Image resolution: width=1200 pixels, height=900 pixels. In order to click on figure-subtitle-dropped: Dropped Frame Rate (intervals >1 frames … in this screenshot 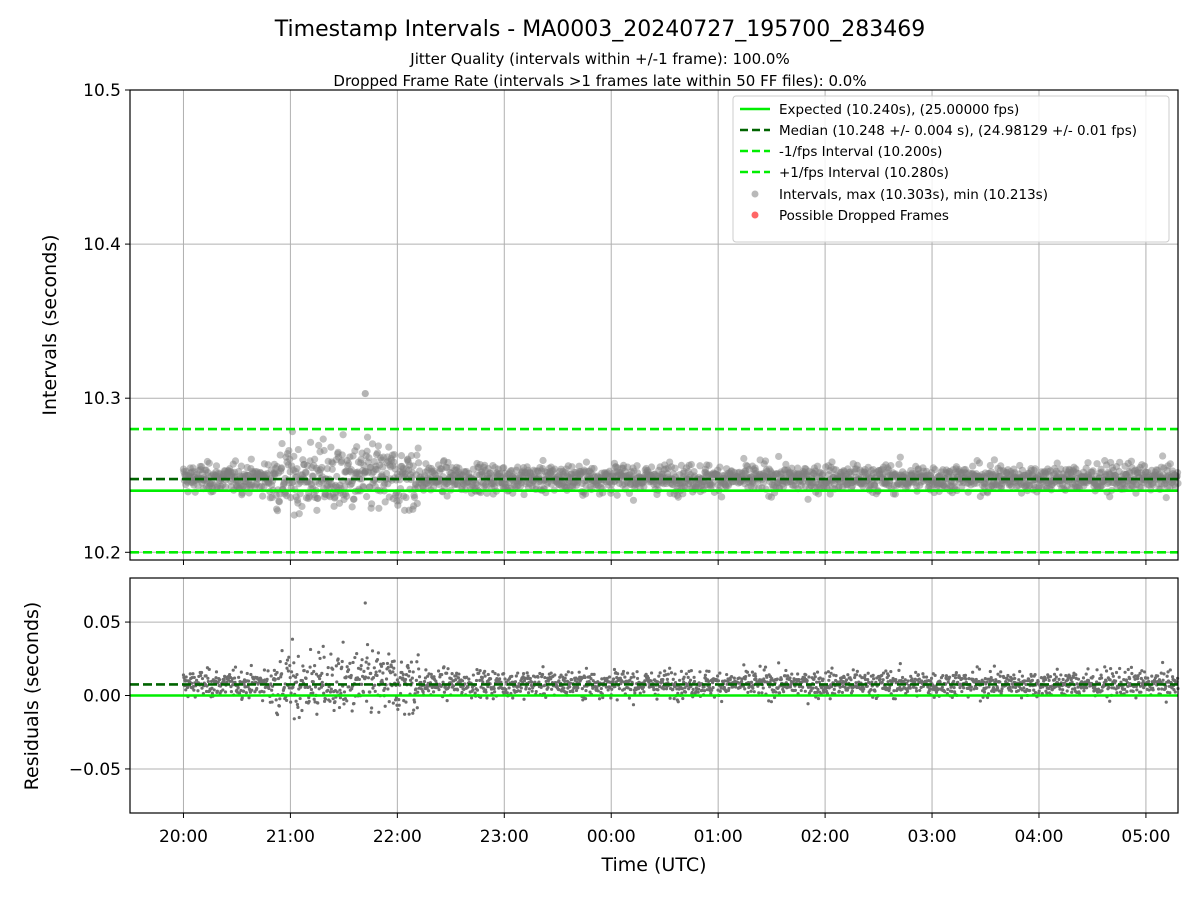, I will do `click(599, 81)`.